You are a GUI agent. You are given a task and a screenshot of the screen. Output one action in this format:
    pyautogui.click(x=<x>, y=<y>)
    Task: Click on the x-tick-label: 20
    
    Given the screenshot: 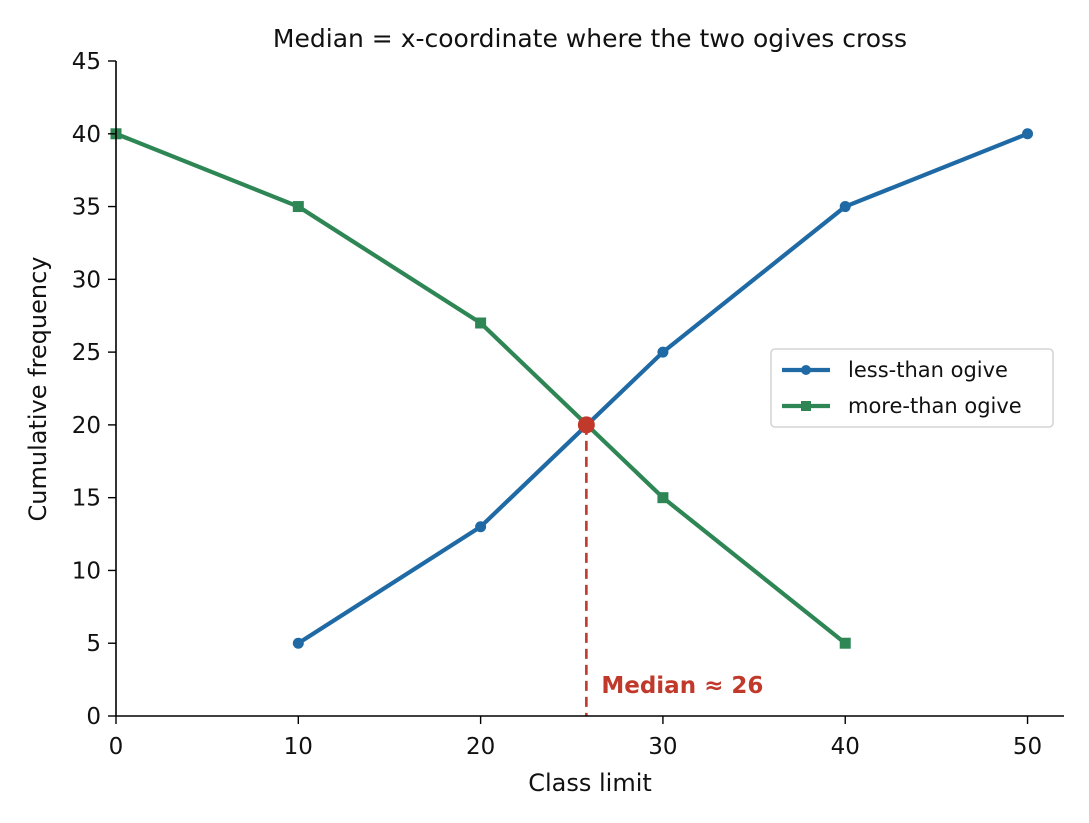 What is the action you would take?
    pyautogui.click(x=480, y=747)
    